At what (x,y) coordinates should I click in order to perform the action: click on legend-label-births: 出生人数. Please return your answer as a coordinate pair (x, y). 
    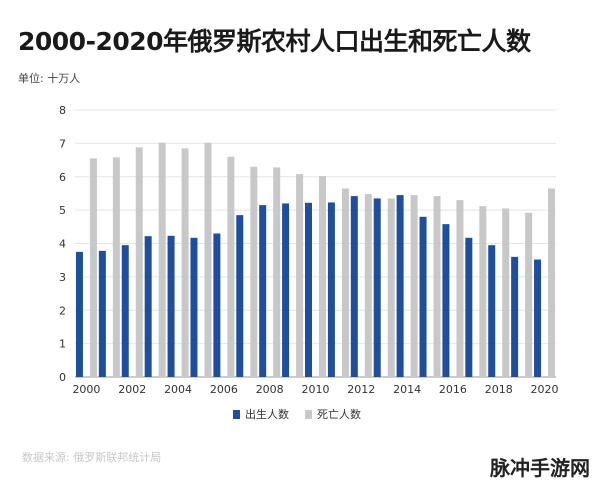
    Looking at the image, I should click on (267, 414).